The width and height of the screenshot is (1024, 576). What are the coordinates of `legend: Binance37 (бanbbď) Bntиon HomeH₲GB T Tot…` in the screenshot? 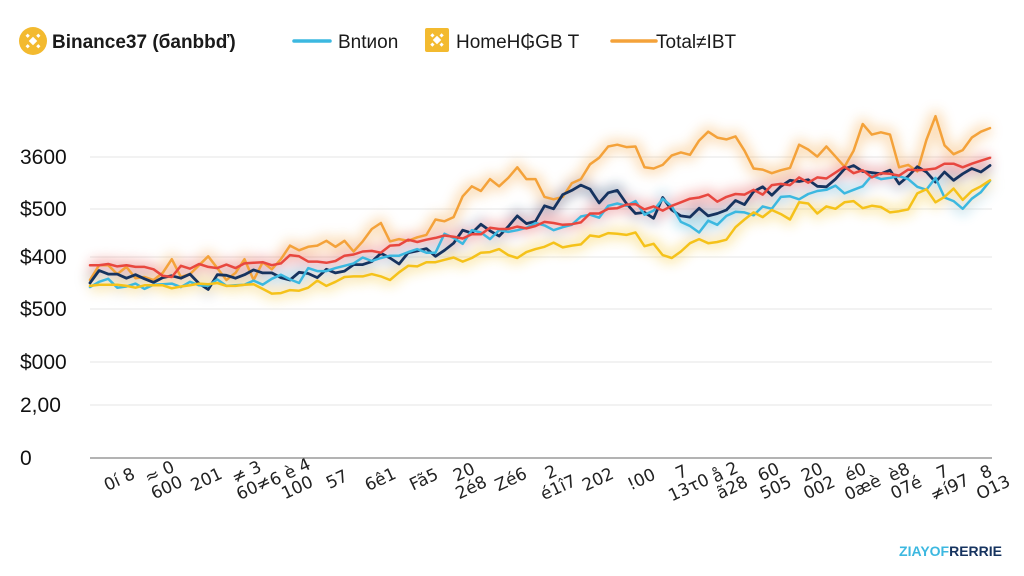 It's located at (378, 41).